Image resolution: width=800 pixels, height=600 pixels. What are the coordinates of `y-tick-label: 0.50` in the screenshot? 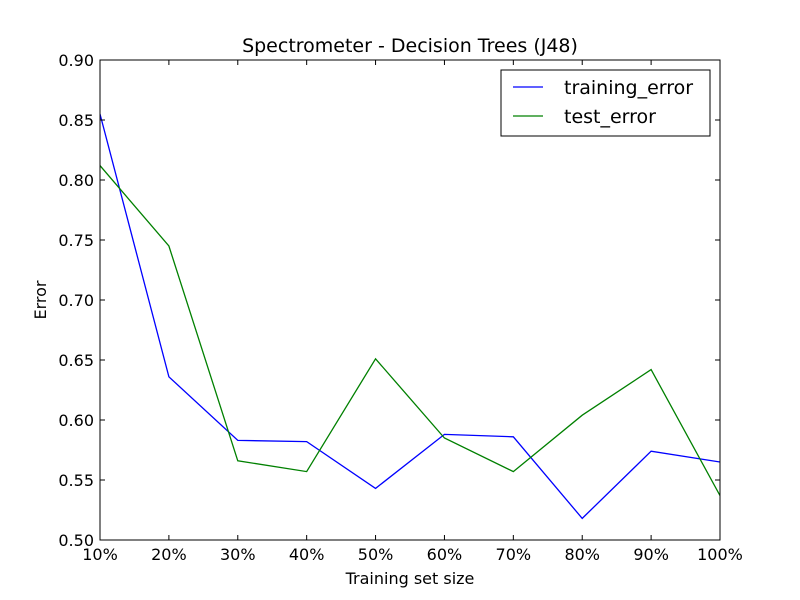 It's located at (76, 540).